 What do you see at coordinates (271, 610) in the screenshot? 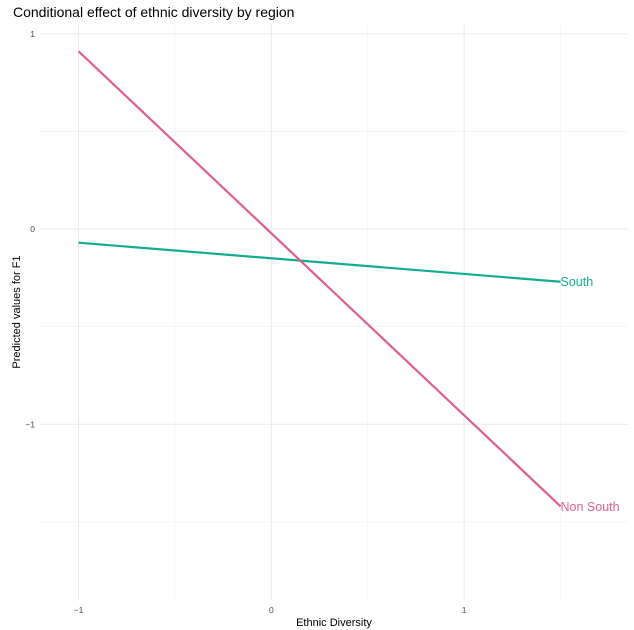
I see `x-tick-label: 0` at bounding box center [271, 610].